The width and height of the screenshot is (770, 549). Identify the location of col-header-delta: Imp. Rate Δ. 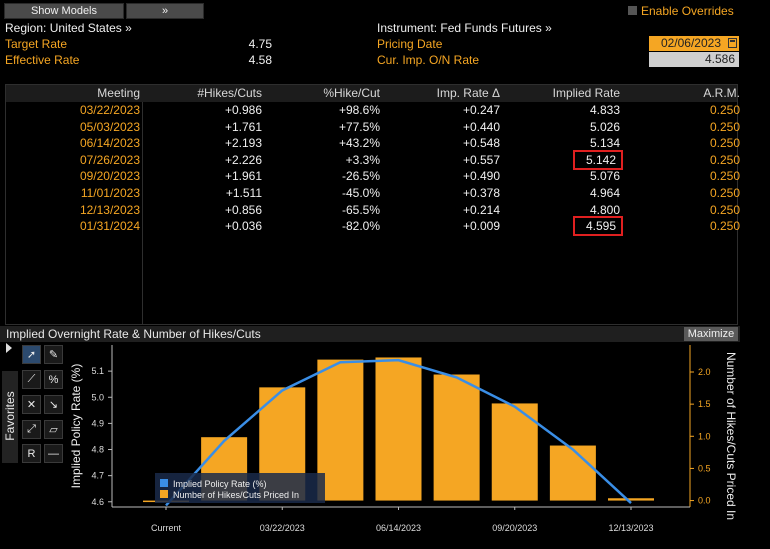
(468, 93).